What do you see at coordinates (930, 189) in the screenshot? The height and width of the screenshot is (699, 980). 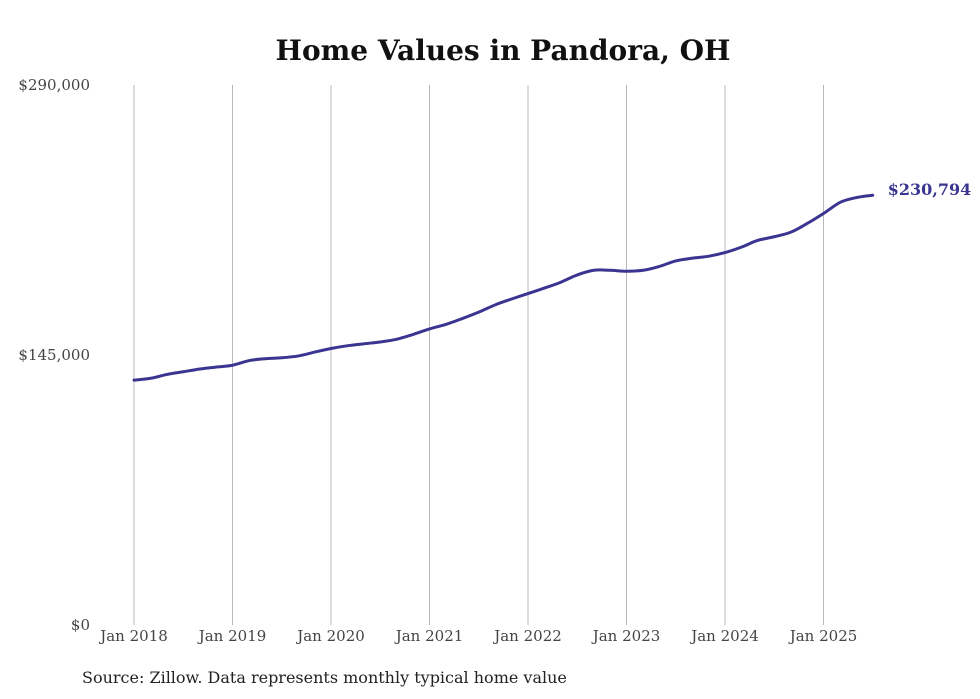 I see `end-value-label: $230,794` at bounding box center [930, 189].